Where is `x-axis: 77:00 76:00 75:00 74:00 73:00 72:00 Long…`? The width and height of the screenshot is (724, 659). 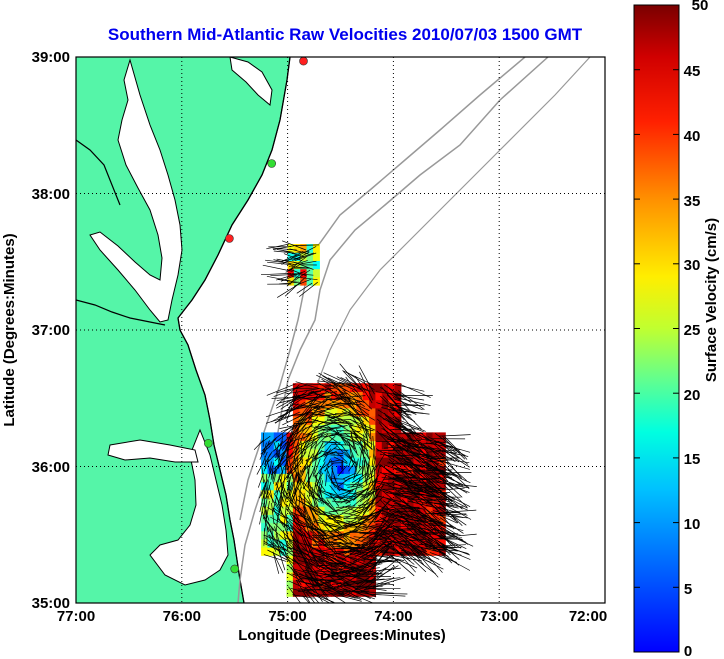
x-axis: 77:00 76:00 75:00 74:00 73:00 72:00 Long… is located at coordinates (332, 626).